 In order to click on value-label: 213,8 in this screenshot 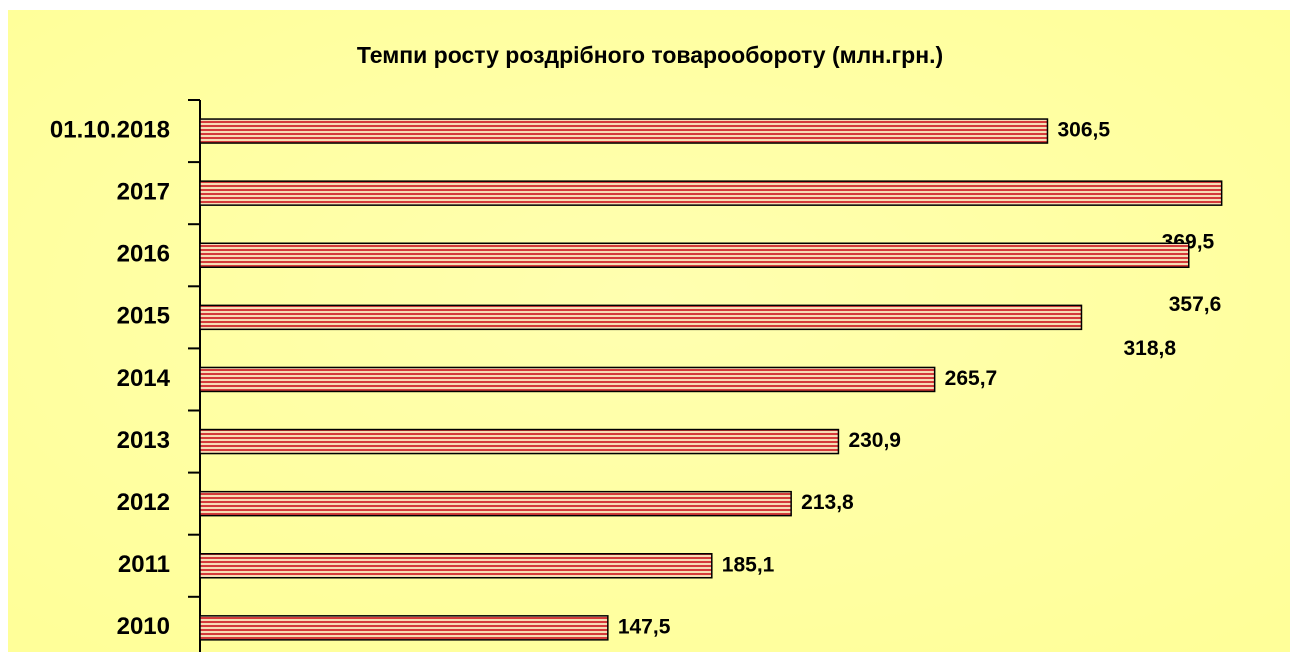, I will do `click(827, 502)`.